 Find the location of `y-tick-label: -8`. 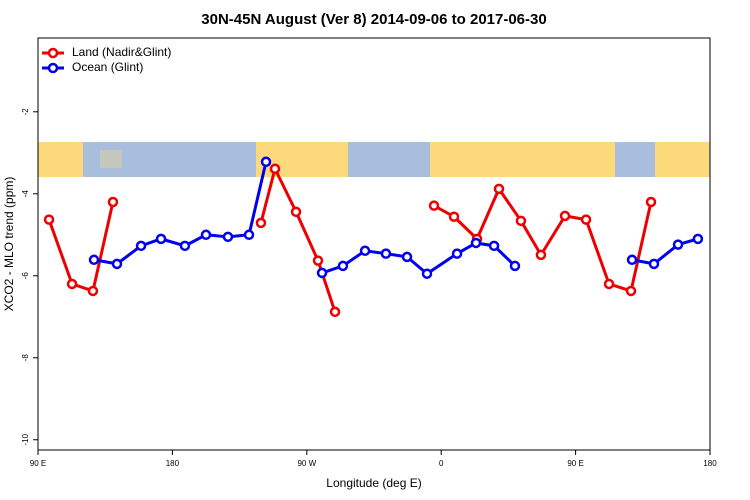

y-tick-label: -8 is located at coordinates (25, 358).